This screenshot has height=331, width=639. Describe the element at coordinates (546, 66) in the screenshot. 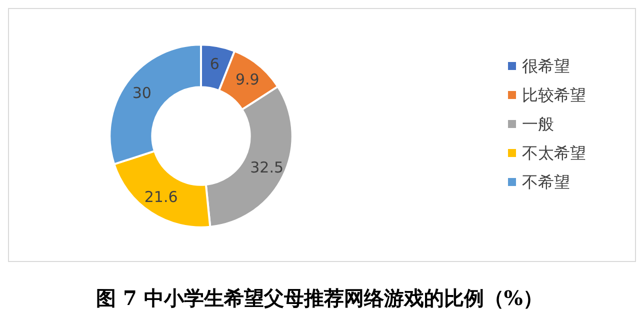

I see `legend-label: 很希望` at that location.